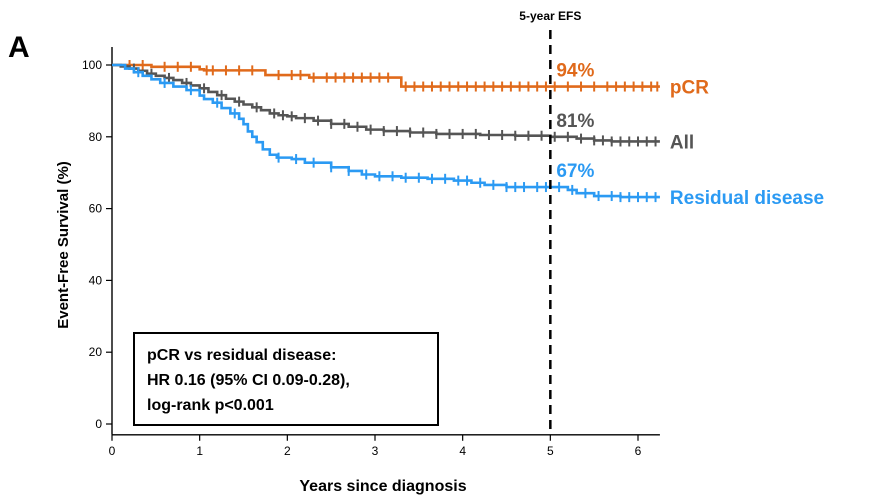 This screenshot has width=878, height=498. Describe the element at coordinates (682, 142) in the screenshot. I see `series-label-all: All` at that location.